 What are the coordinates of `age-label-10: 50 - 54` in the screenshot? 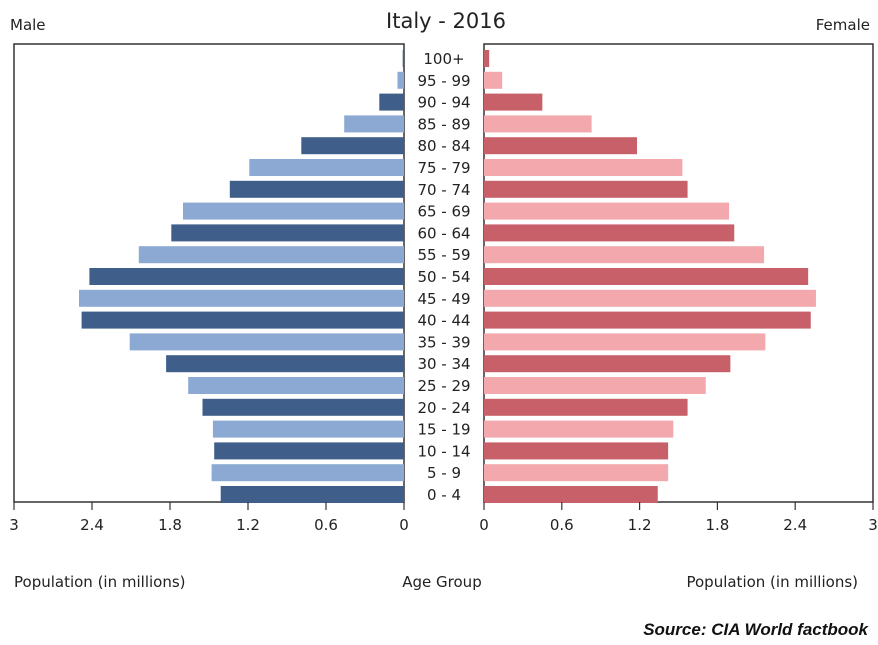 It's located at (443, 277).